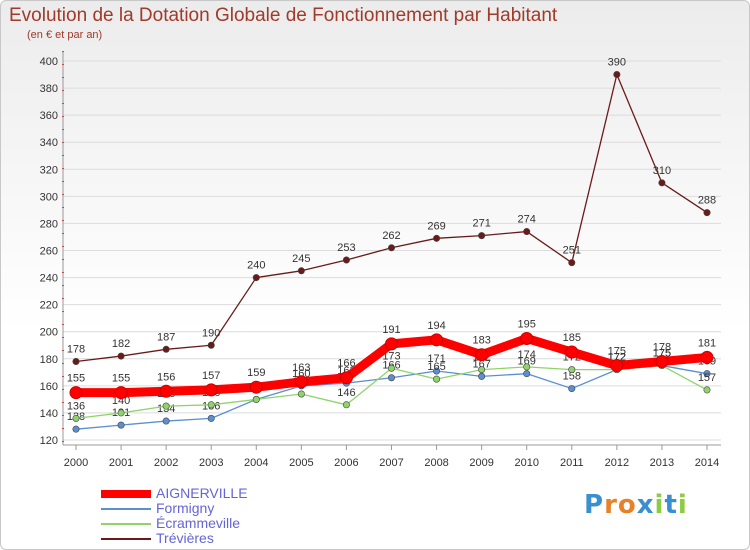  I want to click on data-label-trevieres: 190, so click(211, 333).